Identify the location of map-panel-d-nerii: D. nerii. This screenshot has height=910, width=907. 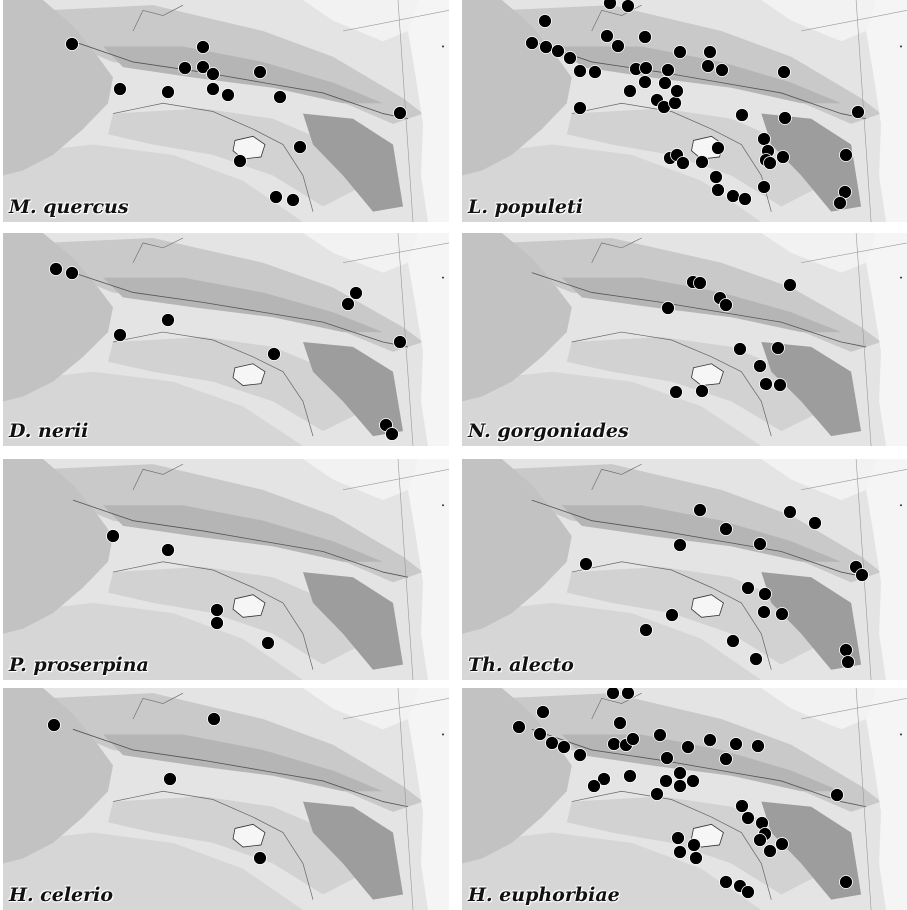
(226, 339).